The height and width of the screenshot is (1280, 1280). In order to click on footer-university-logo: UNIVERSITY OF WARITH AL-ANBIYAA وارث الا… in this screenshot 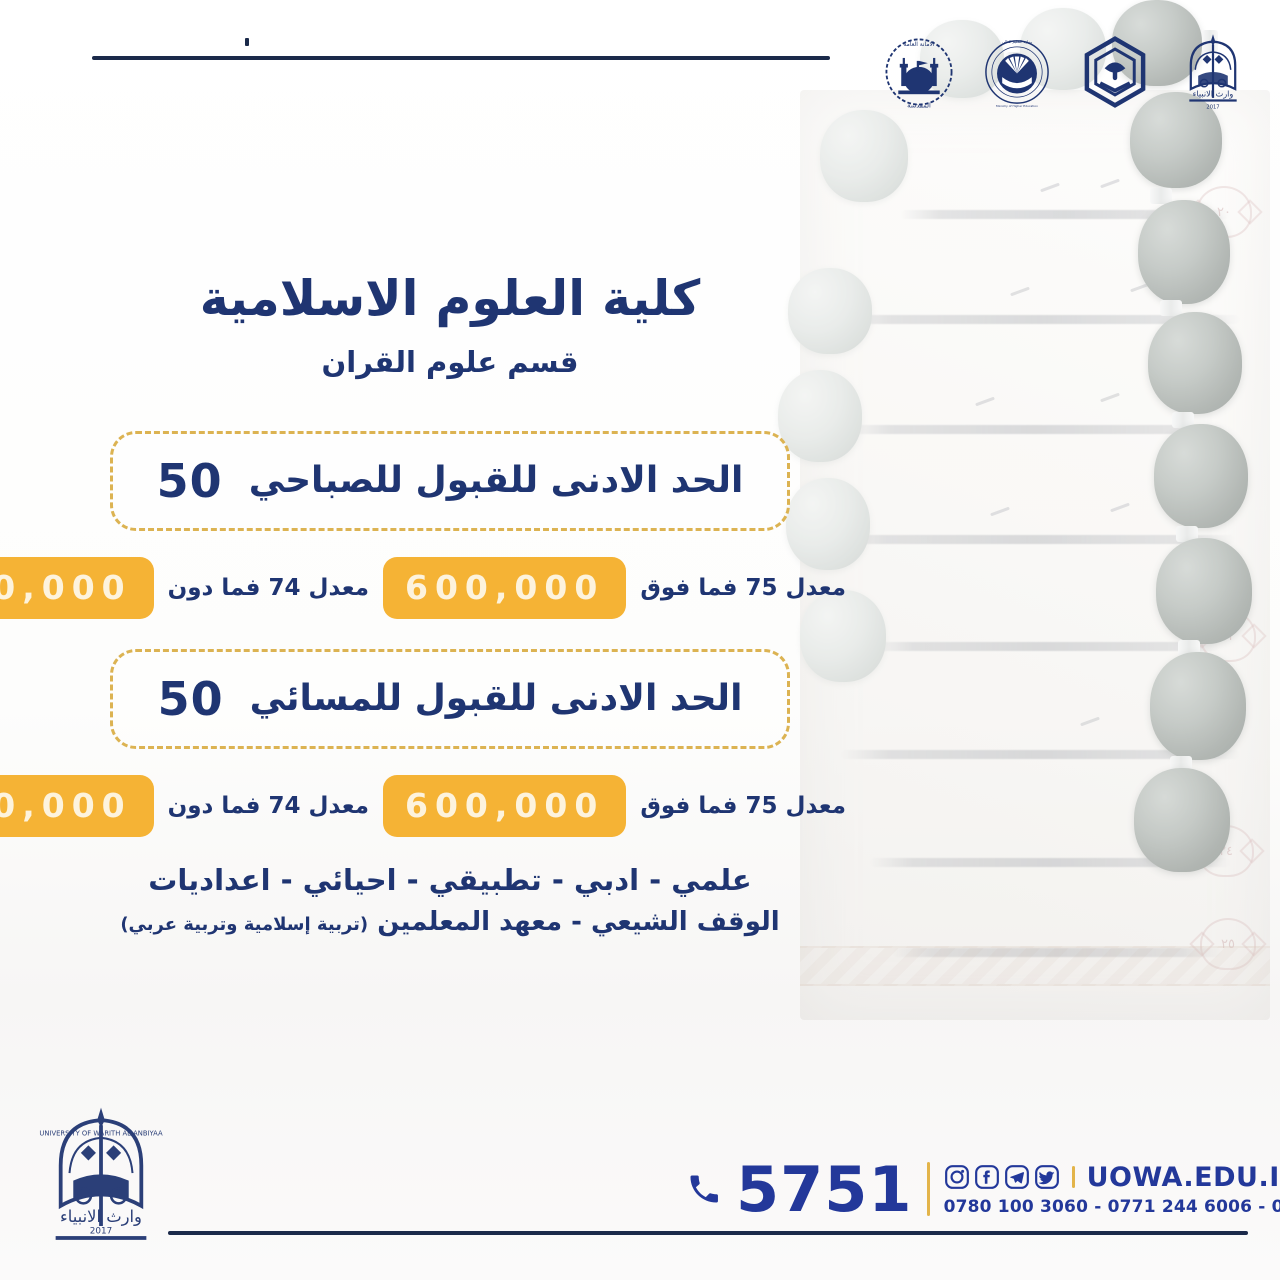, I will do `click(101, 1173)`.